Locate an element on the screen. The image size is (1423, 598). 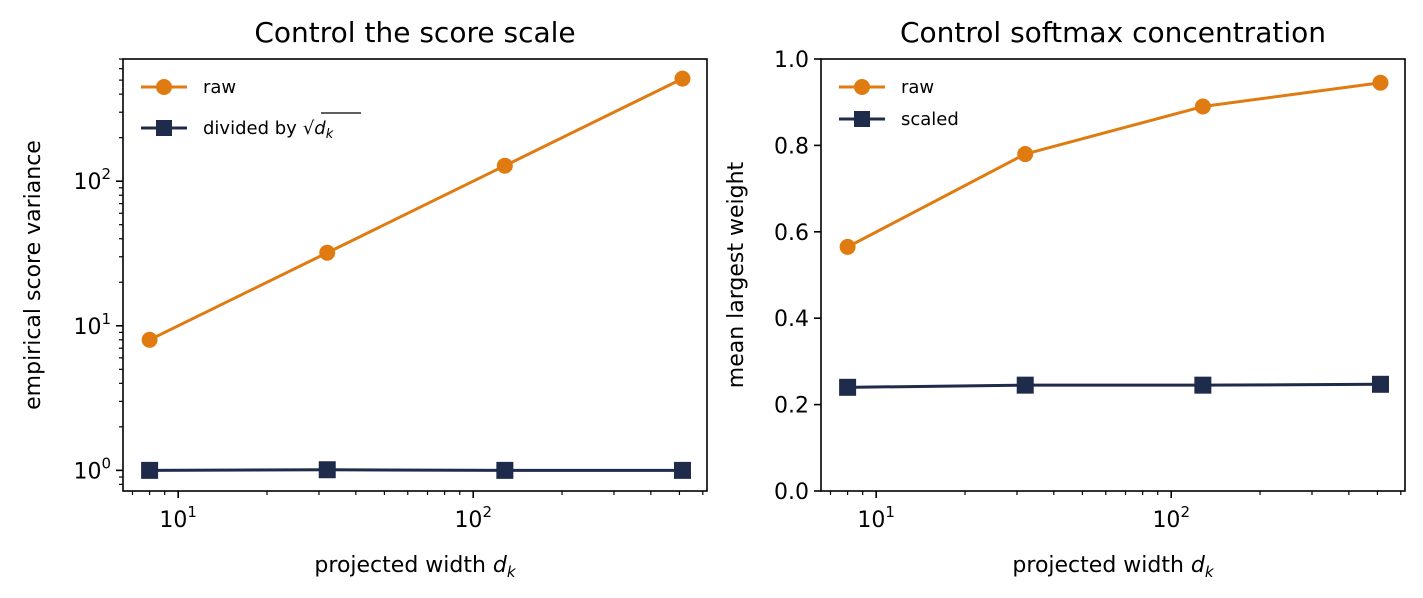
y-tick-label: 1.0 is located at coordinates (791, 60).